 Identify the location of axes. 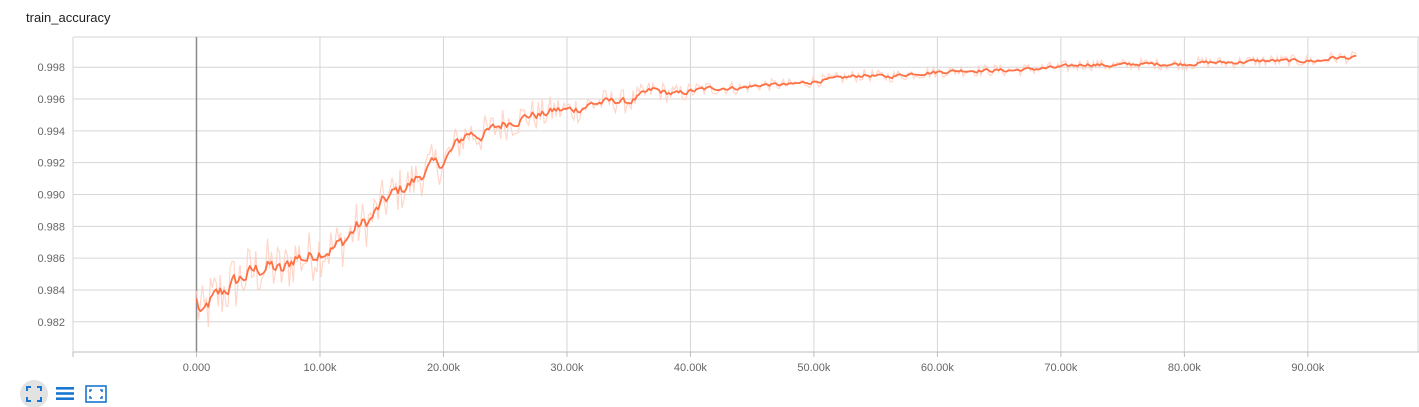
(745, 354).